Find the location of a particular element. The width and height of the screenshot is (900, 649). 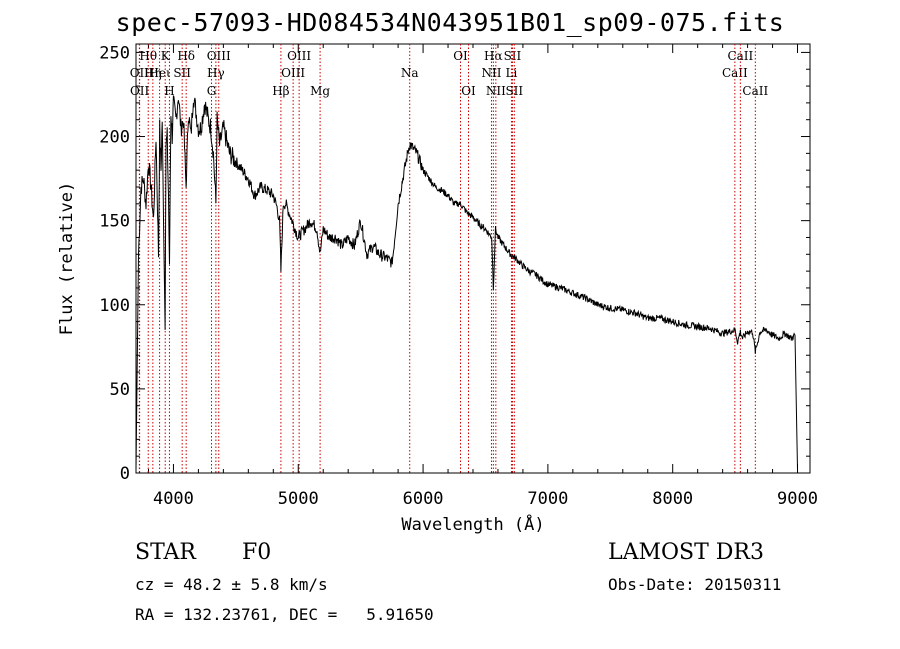

line-label: Hη is located at coordinates (153, 73).